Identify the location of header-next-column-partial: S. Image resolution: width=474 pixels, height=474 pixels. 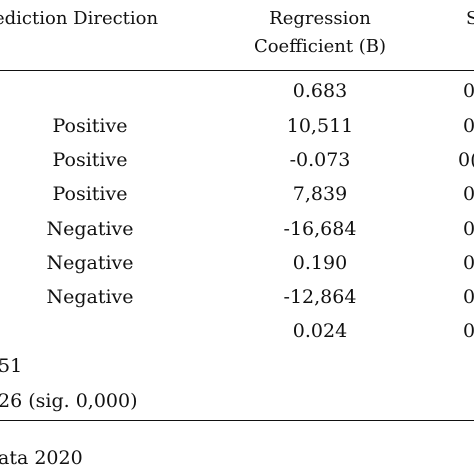
(470, 18).